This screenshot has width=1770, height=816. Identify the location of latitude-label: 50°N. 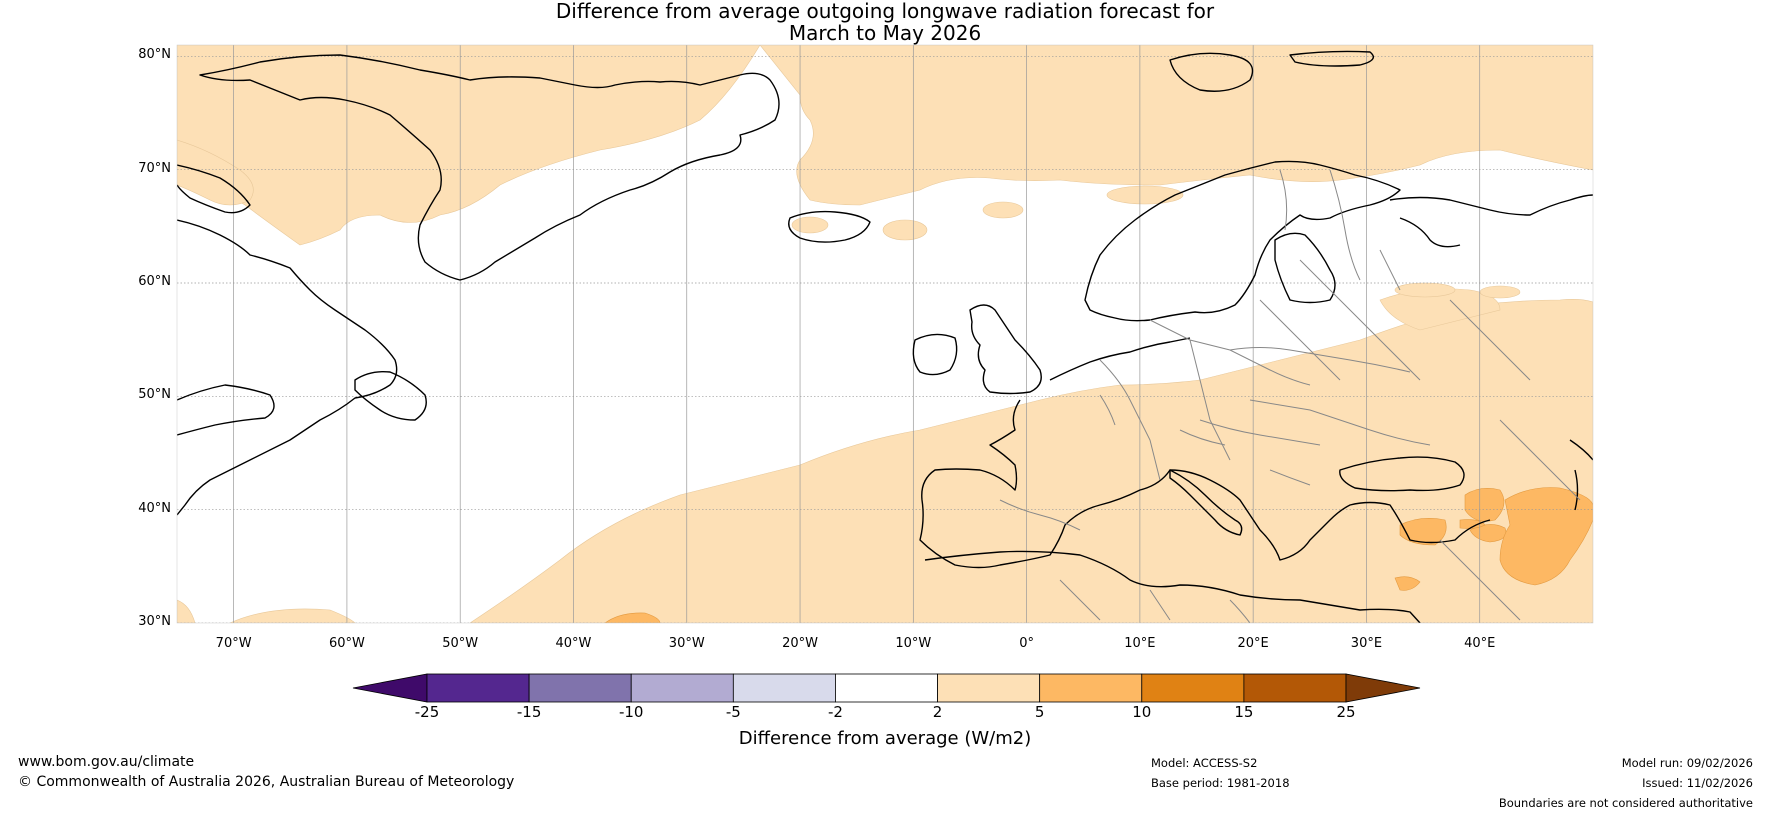
(154, 395).